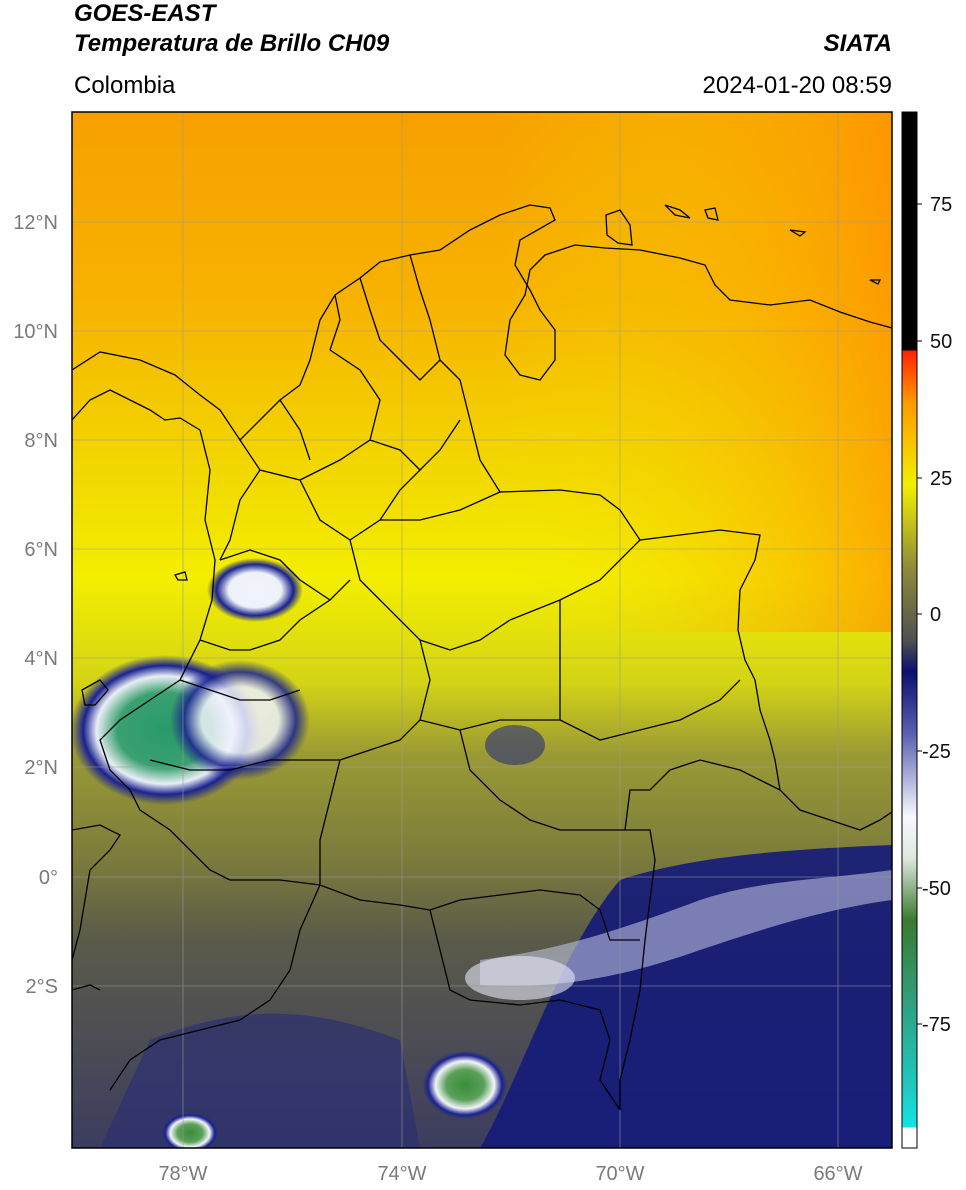 This screenshot has width=966, height=1190. Describe the element at coordinates (935, 615) in the screenshot. I see `colorbar-tick: 0` at that location.